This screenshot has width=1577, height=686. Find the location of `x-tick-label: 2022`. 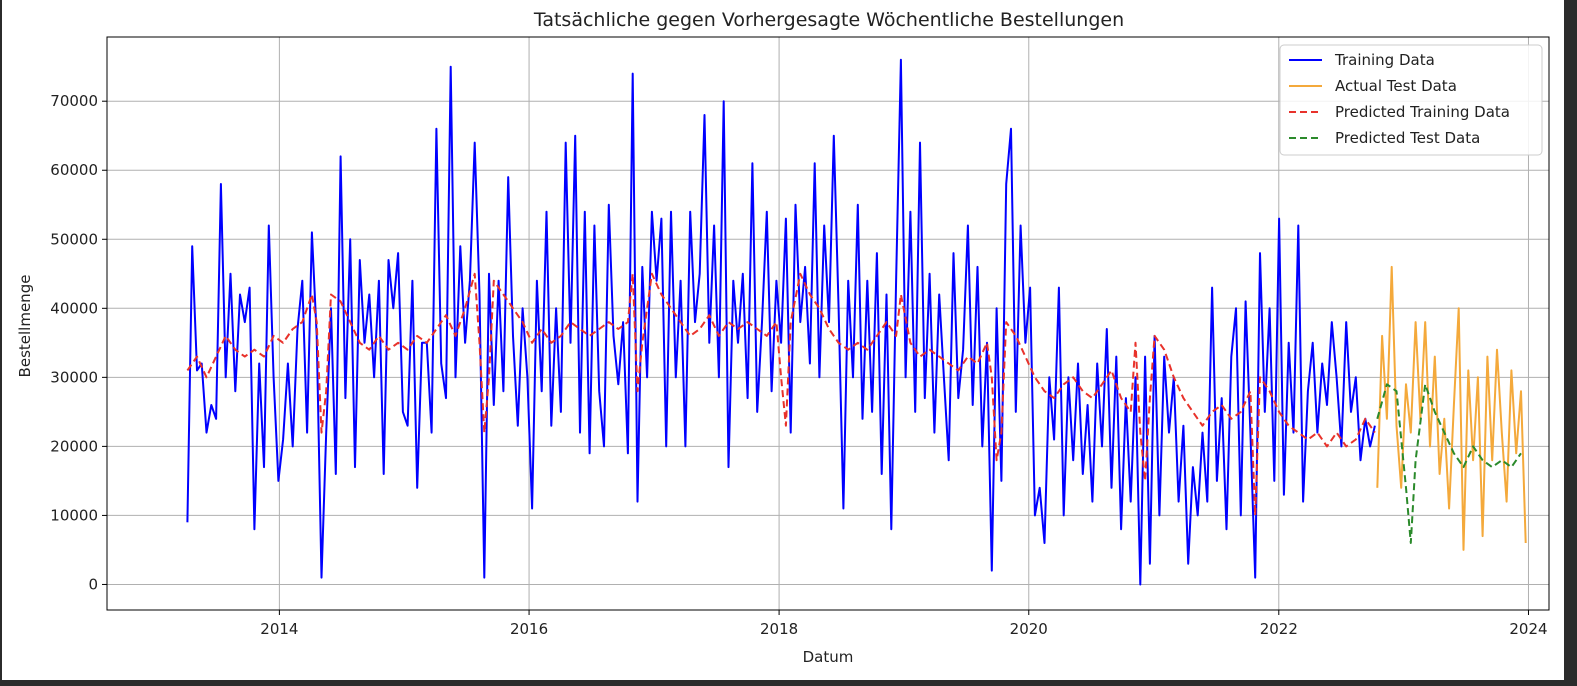

x-tick-label: 2022 is located at coordinates (1279, 629).